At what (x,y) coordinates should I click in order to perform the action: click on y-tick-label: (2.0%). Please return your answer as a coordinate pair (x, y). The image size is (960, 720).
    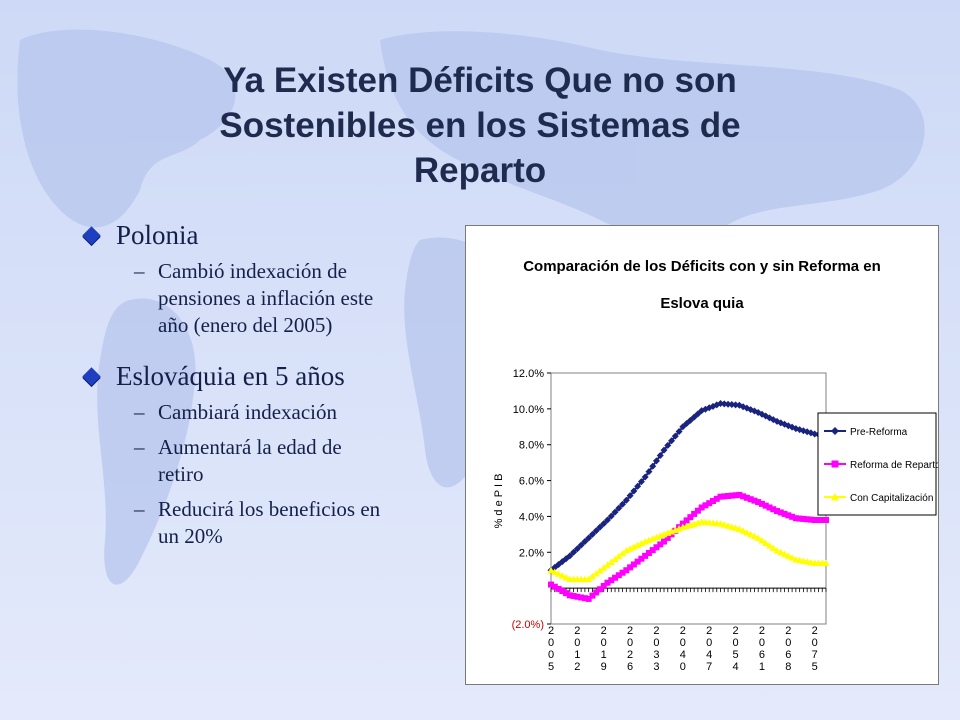
    Looking at the image, I should click on (528, 625).